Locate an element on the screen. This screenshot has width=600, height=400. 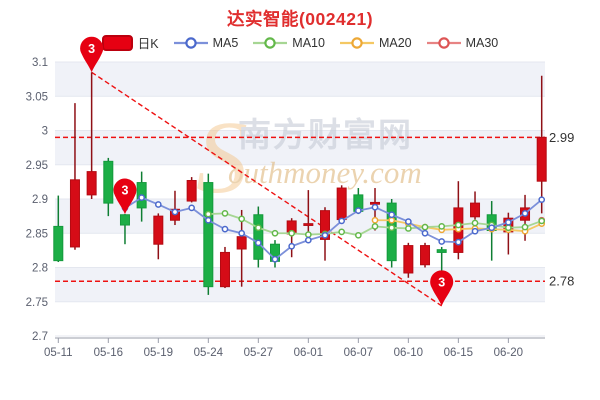
y-axis-label: 3.1 is located at coordinates (40, 63).